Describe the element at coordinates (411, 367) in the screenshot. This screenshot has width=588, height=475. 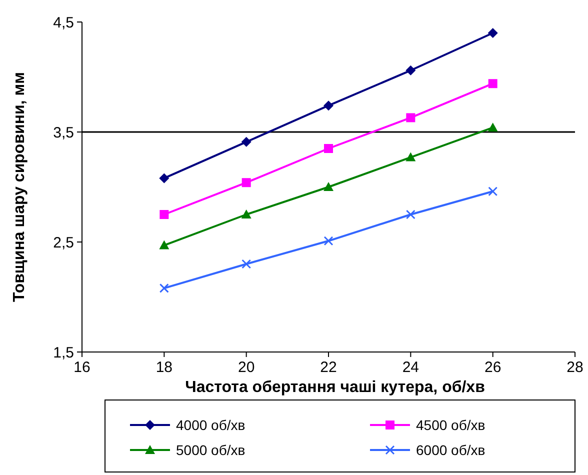
I see `x-tick-label: 24` at that location.